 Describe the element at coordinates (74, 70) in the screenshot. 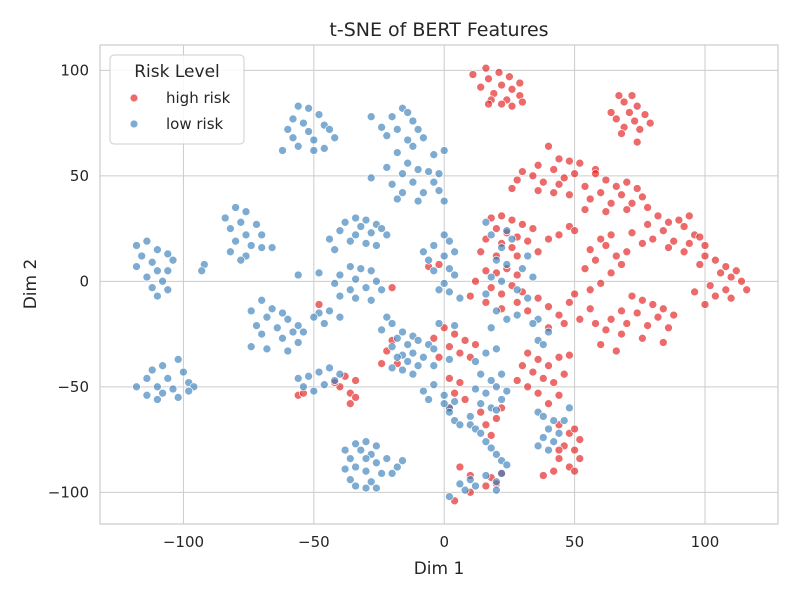

I see `y-tick-label: 100` at that location.